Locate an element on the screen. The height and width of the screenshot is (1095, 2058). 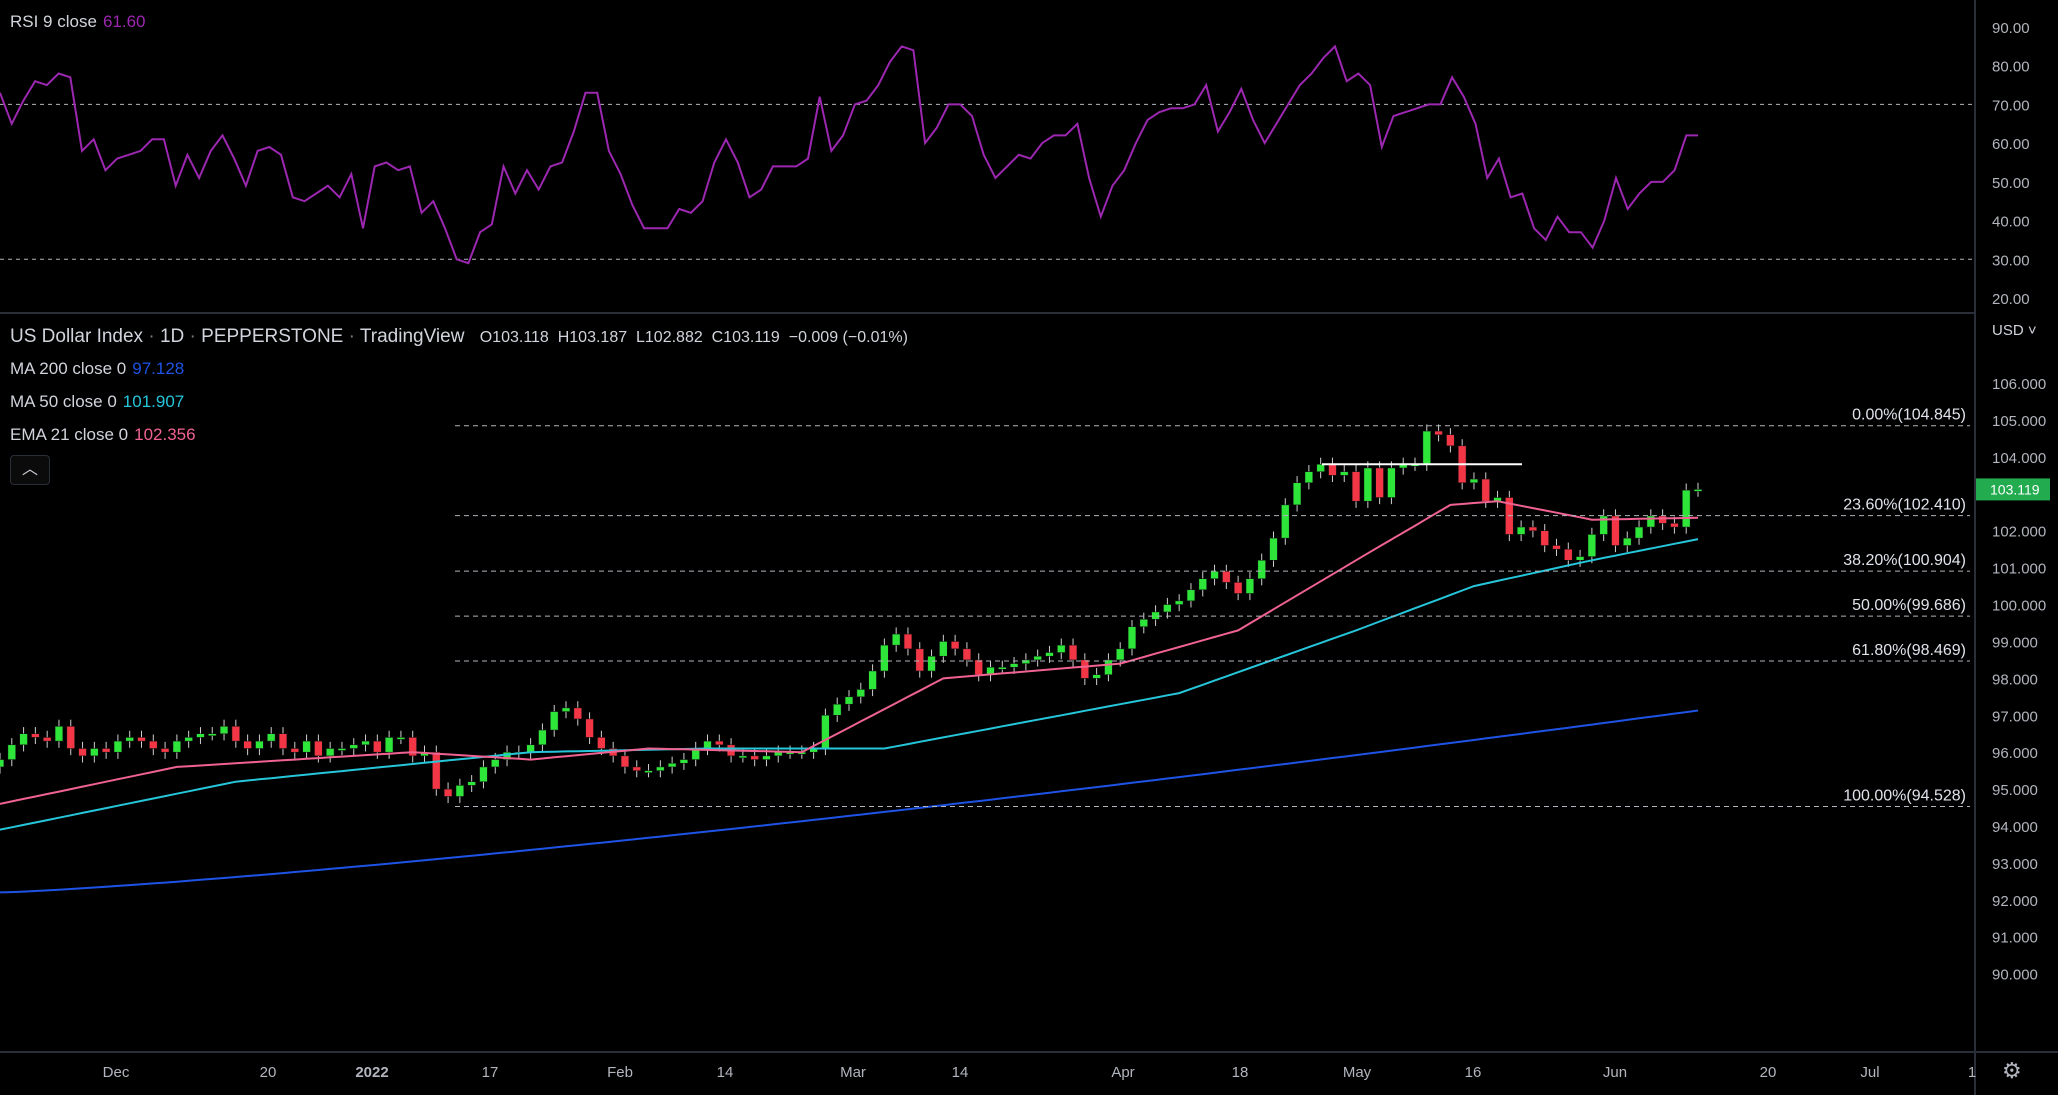
price-axis-tick: 99.000 is located at coordinates (2015, 642).